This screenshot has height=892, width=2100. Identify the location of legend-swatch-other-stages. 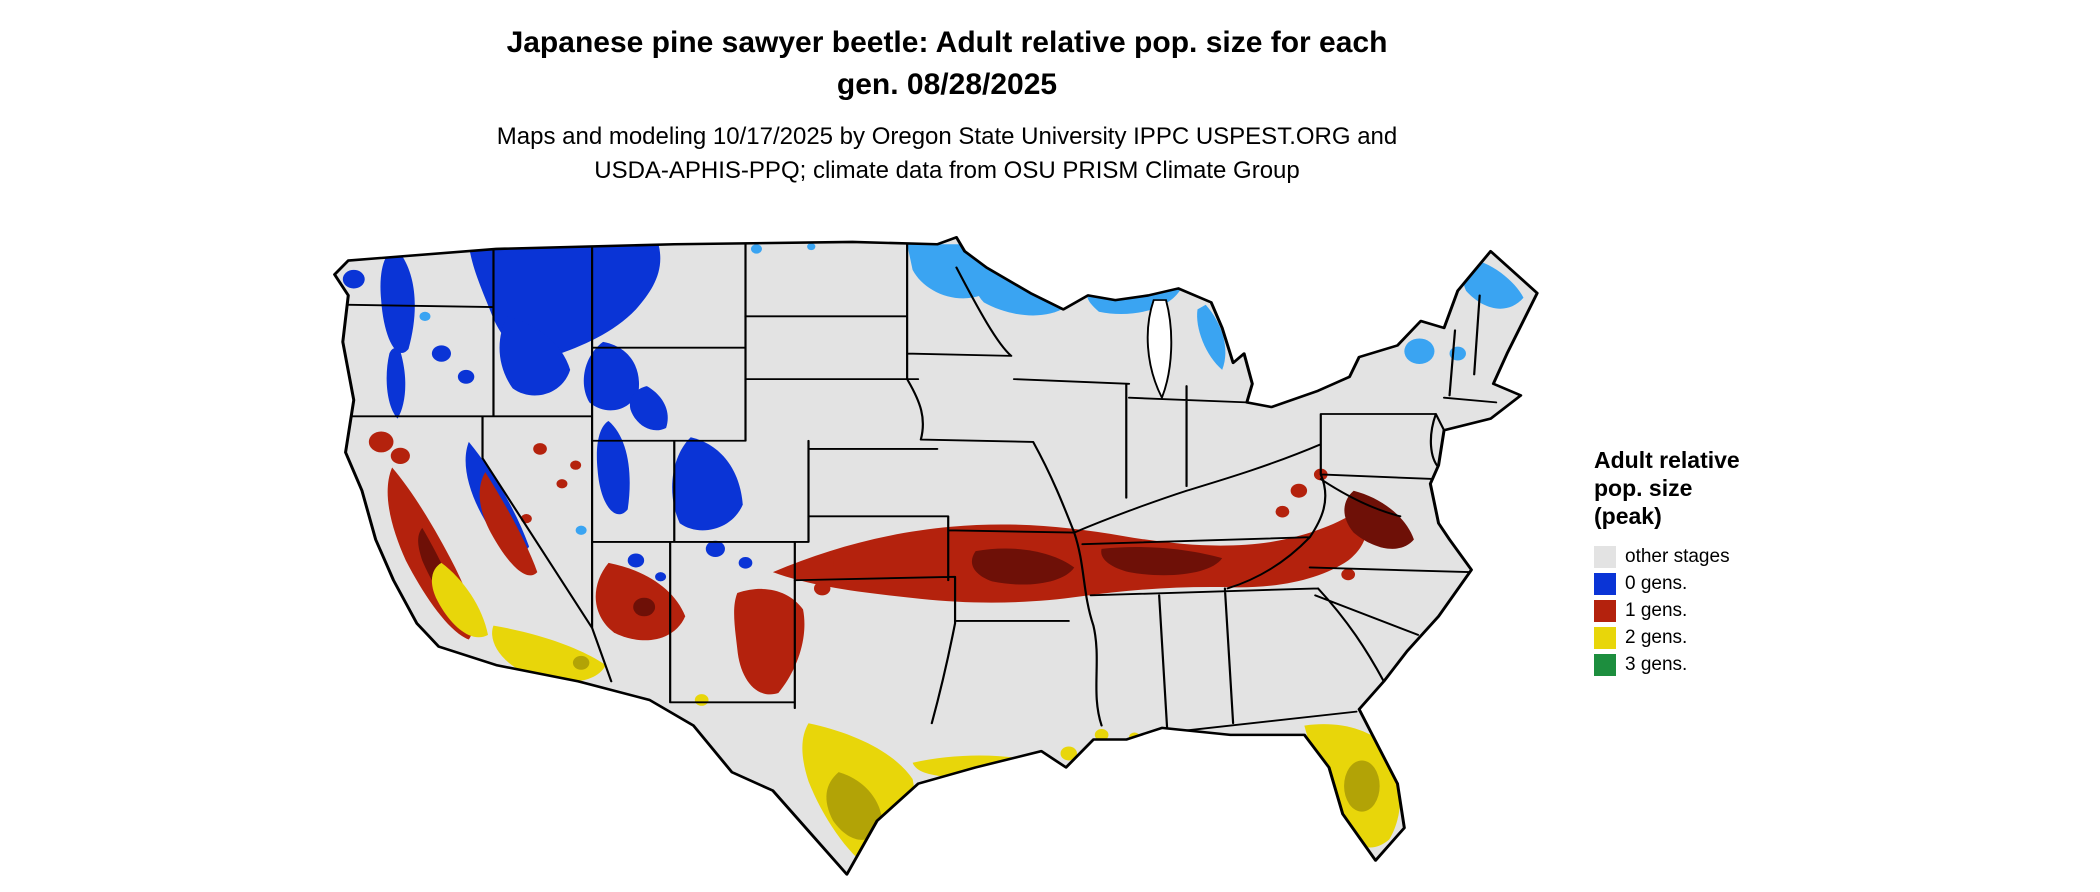
(1605, 557).